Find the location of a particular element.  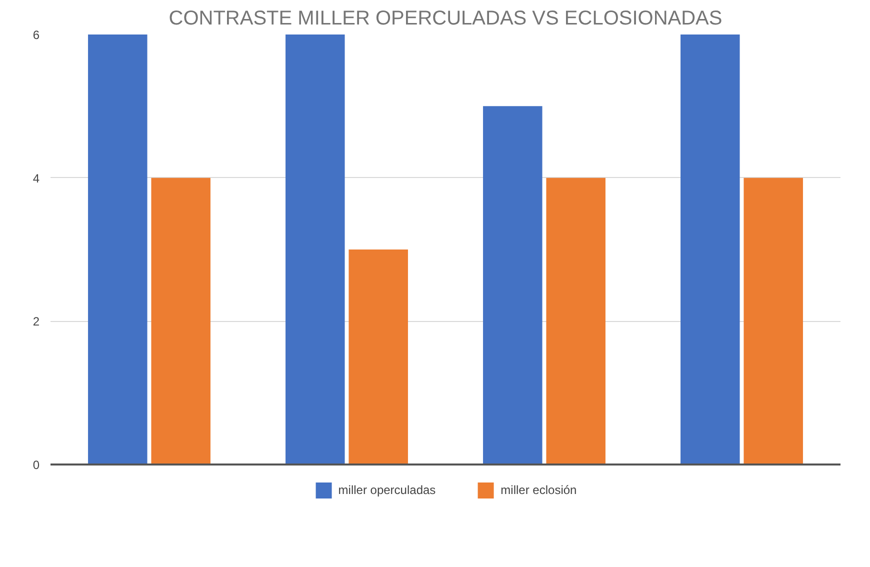

legend-label: miller eclosión is located at coordinates (538, 490).